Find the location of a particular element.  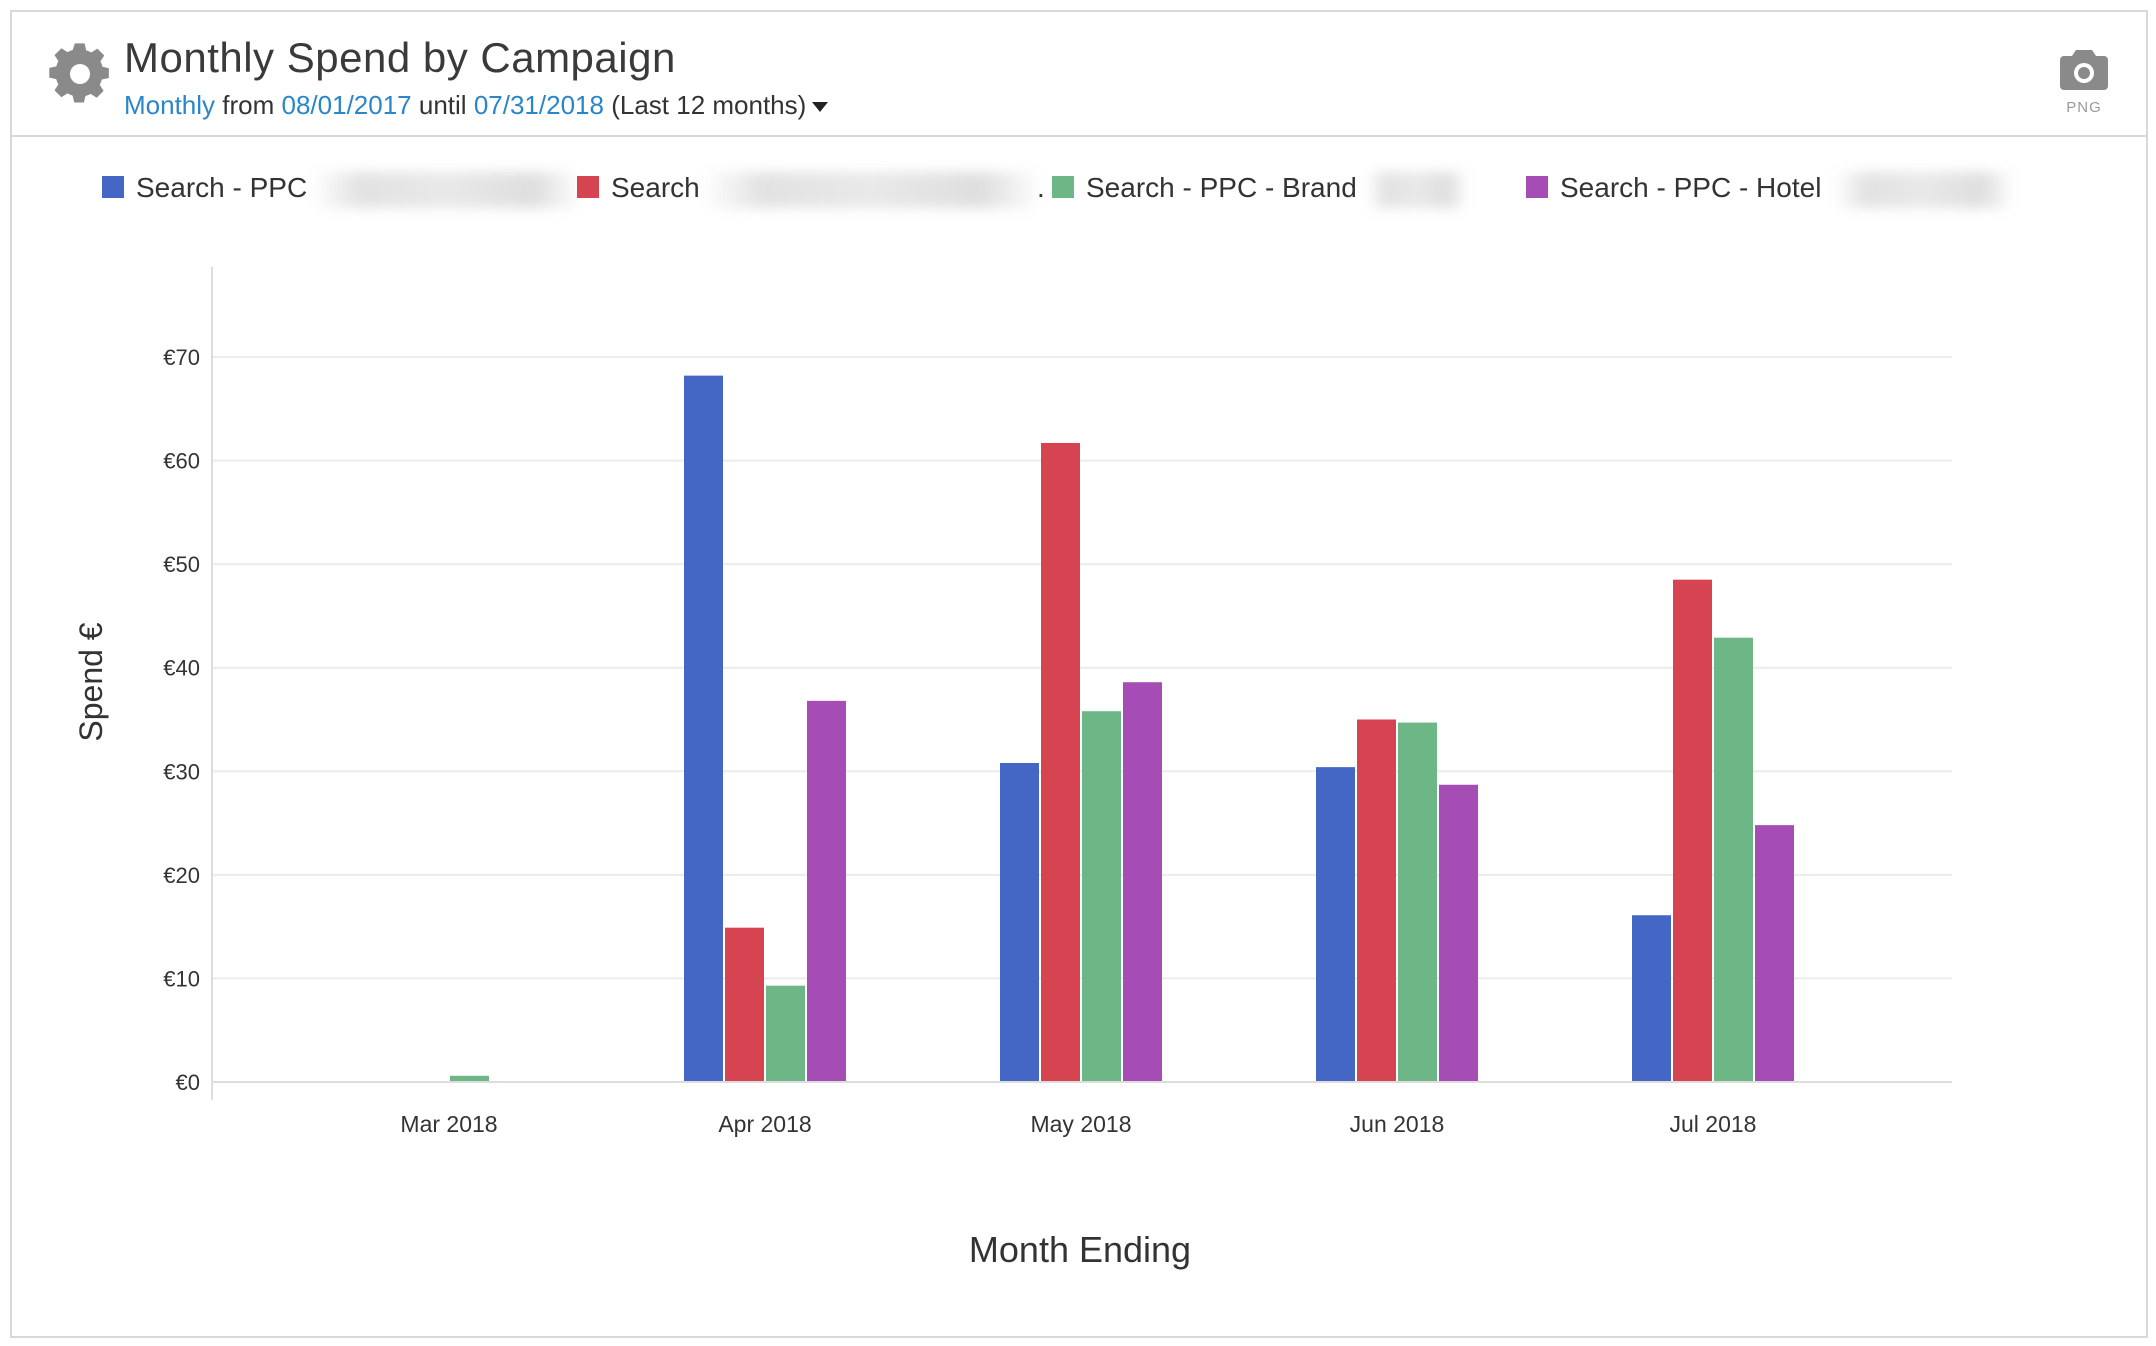

y-tick-label: €70 is located at coordinates (181, 357).